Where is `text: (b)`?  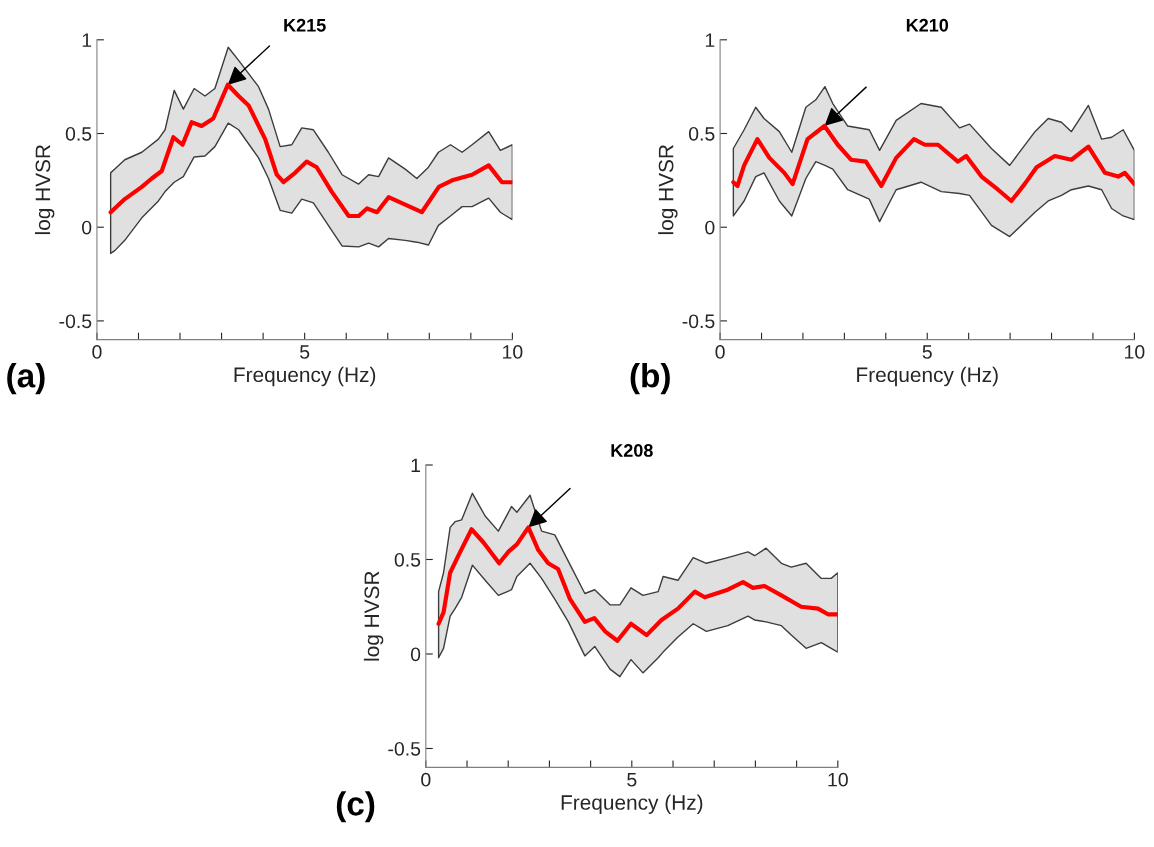 text: (b) is located at coordinates (650, 379).